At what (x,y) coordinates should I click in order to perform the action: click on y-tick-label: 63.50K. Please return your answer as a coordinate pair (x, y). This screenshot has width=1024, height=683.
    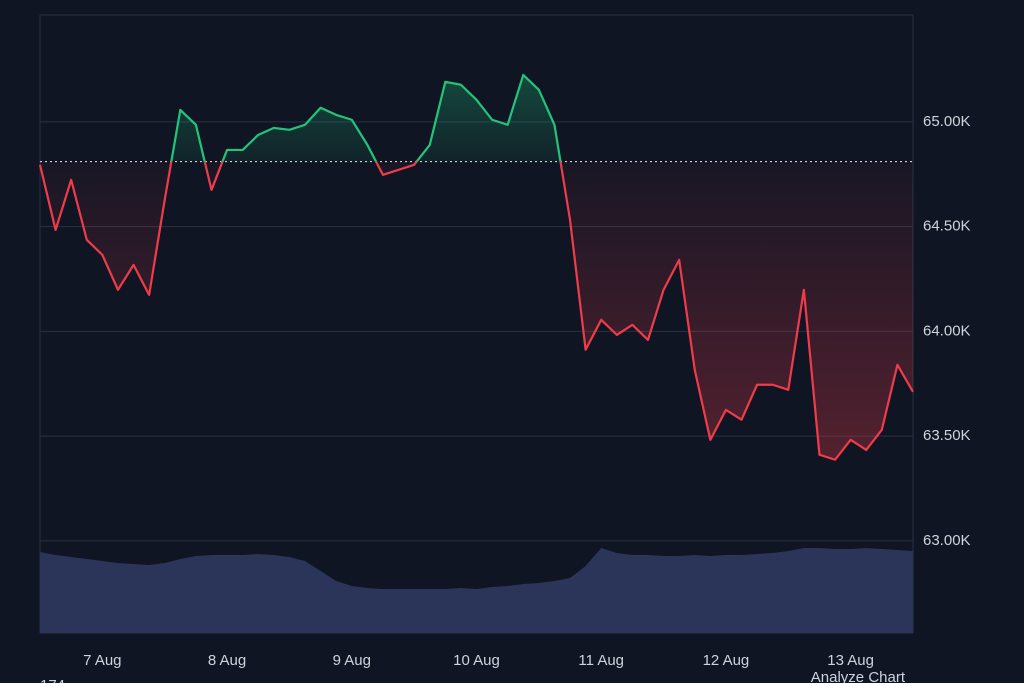
    Looking at the image, I should click on (947, 435).